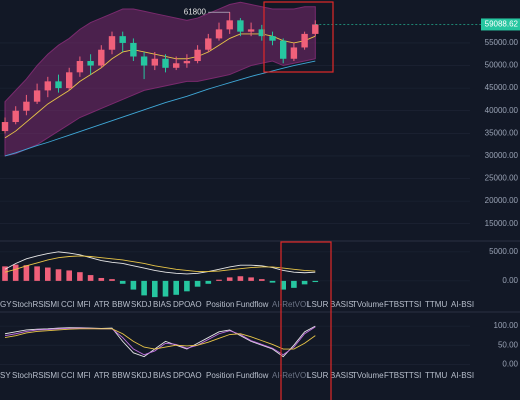  Describe the element at coordinates (5, 375) in the screenshot. I see `indicator-tab: SY` at that location.